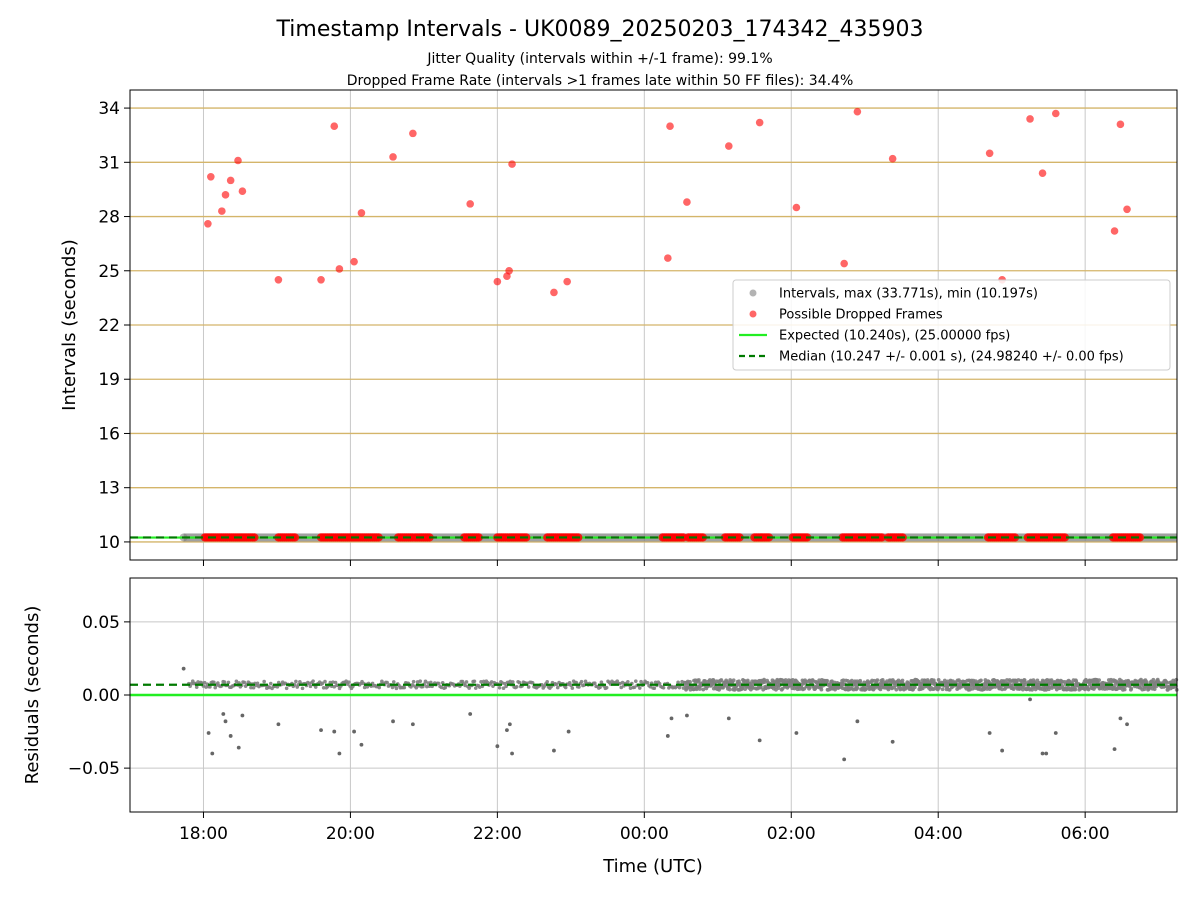 The height and width of the screenshot is (900, 1200). What do you see at coordinates (908, 294) in the screenshot?
I see `legend-label: Intervals, max (33.771s), min (10.197s)` at bounding box center [908, 294].